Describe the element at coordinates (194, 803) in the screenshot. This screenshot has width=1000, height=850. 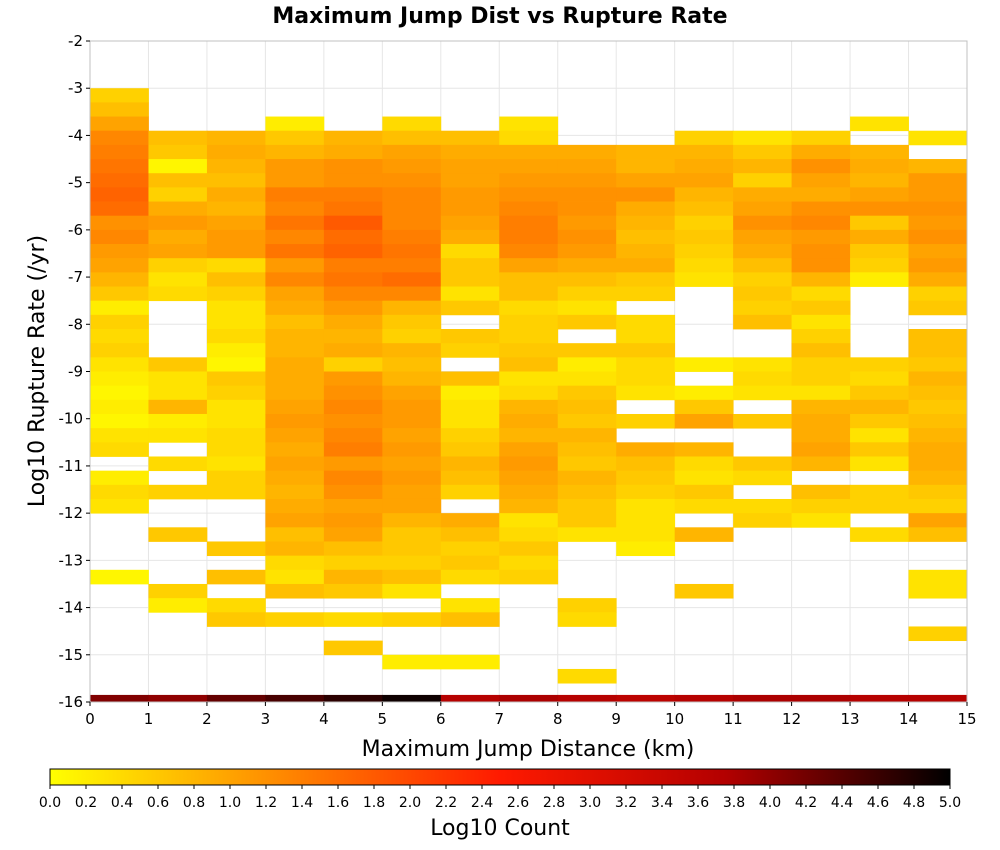
I see `colorbar-tick-label: 0.8` at that location.